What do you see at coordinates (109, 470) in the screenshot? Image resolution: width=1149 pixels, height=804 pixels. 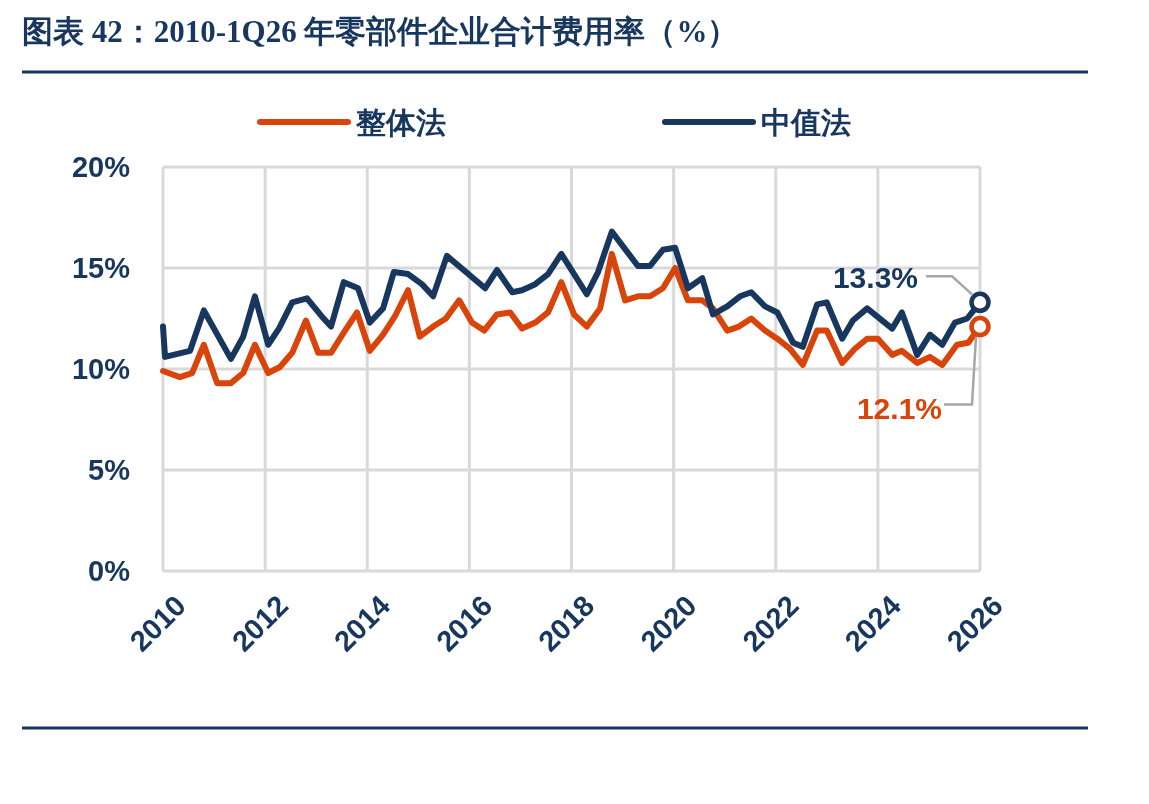 I see `y-tick-label: 5%` at bounding box center [109, 470].